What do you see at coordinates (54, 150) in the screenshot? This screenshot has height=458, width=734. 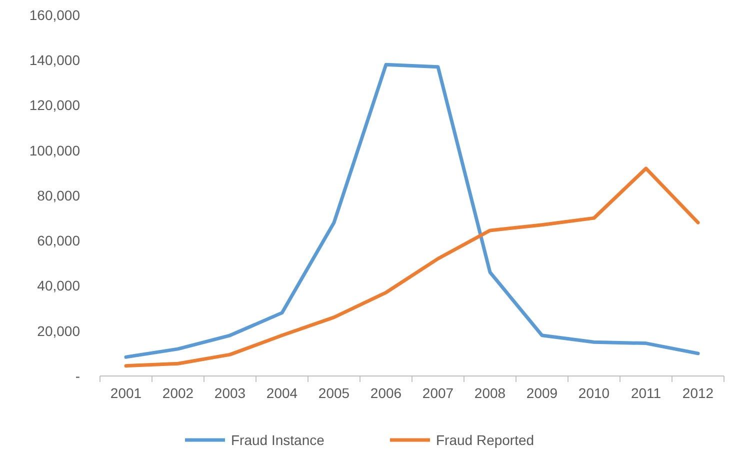 I see `y-tick-label: 100,000` at bounding box center [54, 150].